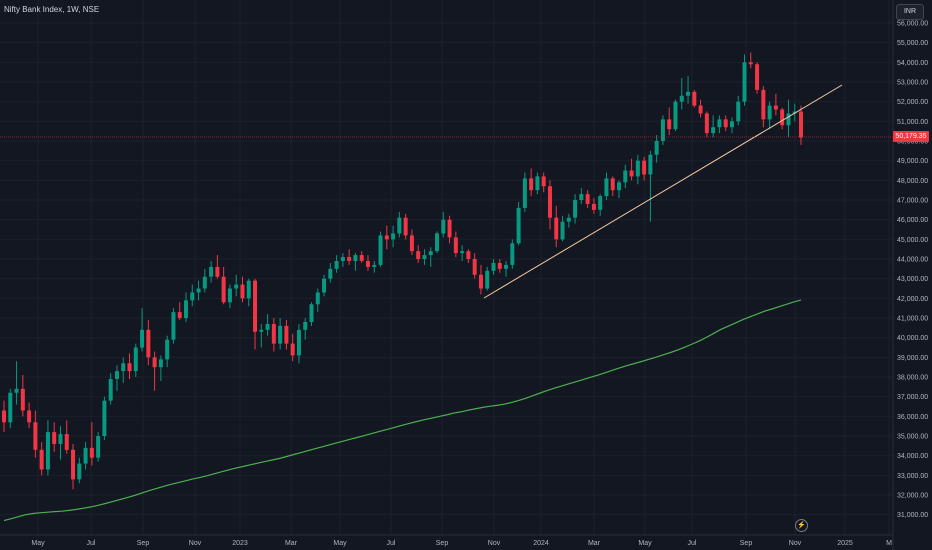 Image resolution: width=932 pixels, height=550 pixels. Describe the element at coordinates (889, 543) in the screenshot. I see `x-tick-label: M` at that location.